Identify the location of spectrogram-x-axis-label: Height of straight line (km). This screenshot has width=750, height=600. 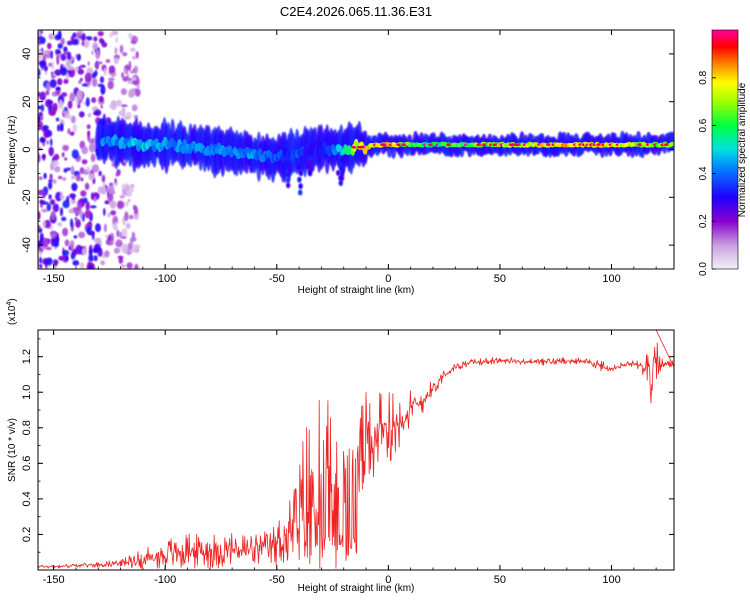
(356, 290).